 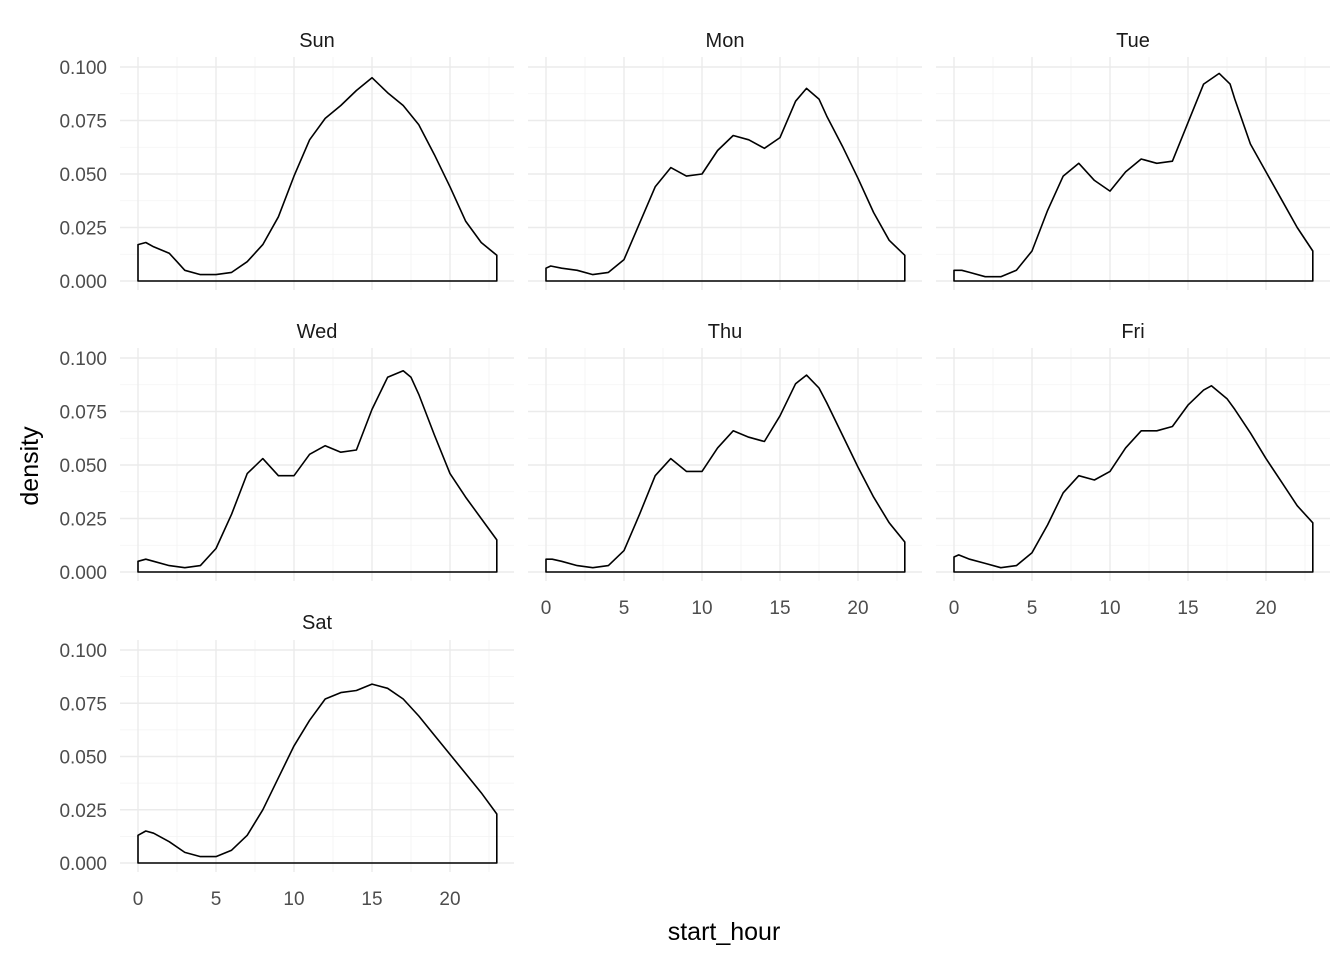 What do you see at coordinates (317, 623) in the screenshot?
I see `facet-label-sat: Sat` at bounding box center [317, 623].